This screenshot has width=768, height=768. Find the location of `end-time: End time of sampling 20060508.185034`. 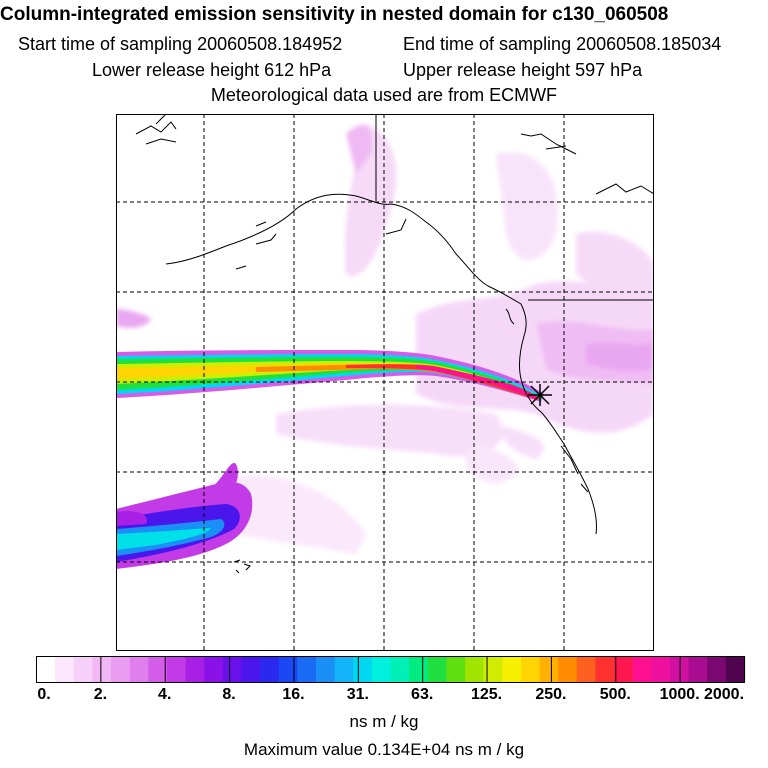

end-time: End time of sampling 20060508.185034 is located at coordinates (562, 44).